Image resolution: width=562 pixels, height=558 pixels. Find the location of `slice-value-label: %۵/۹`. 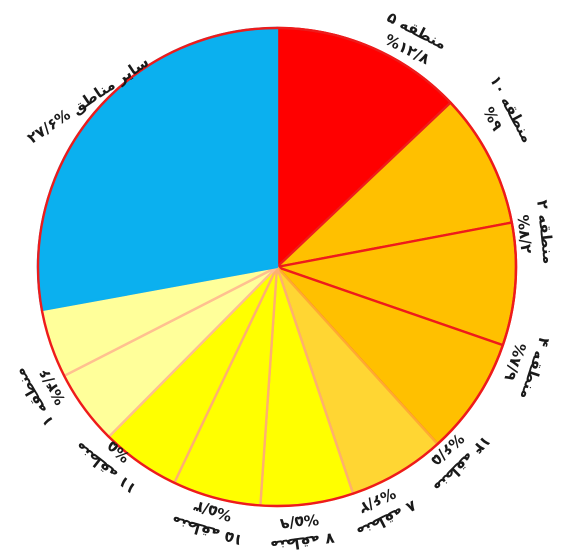

slice-value-label: %۵/۹ is located at coordinates (299, 521).